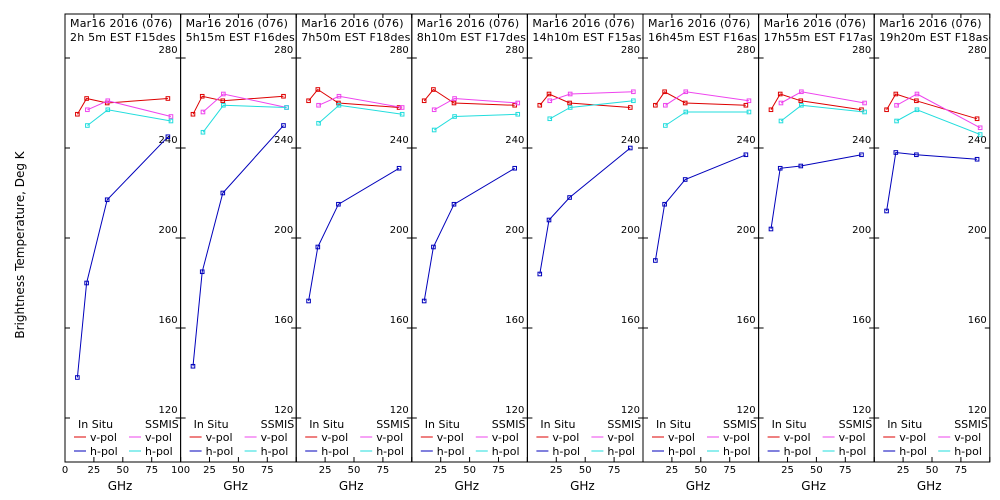  Describe the element at coordinates (706, 37) in the screenshot. I see `panel-title-line2: 16h45m EST F16asc` at that location.